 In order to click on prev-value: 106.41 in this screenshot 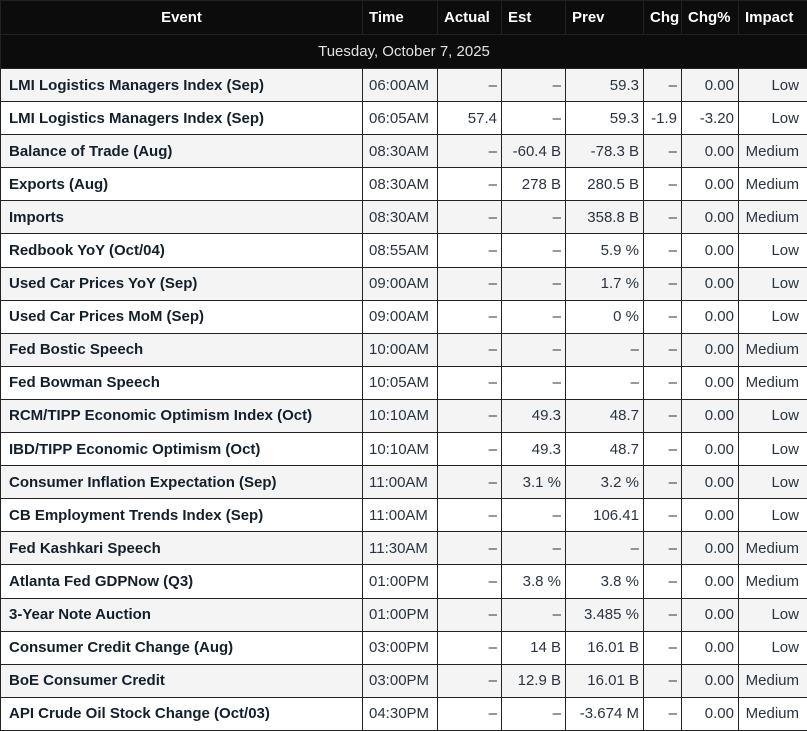, I will do `click(604, 515)`.